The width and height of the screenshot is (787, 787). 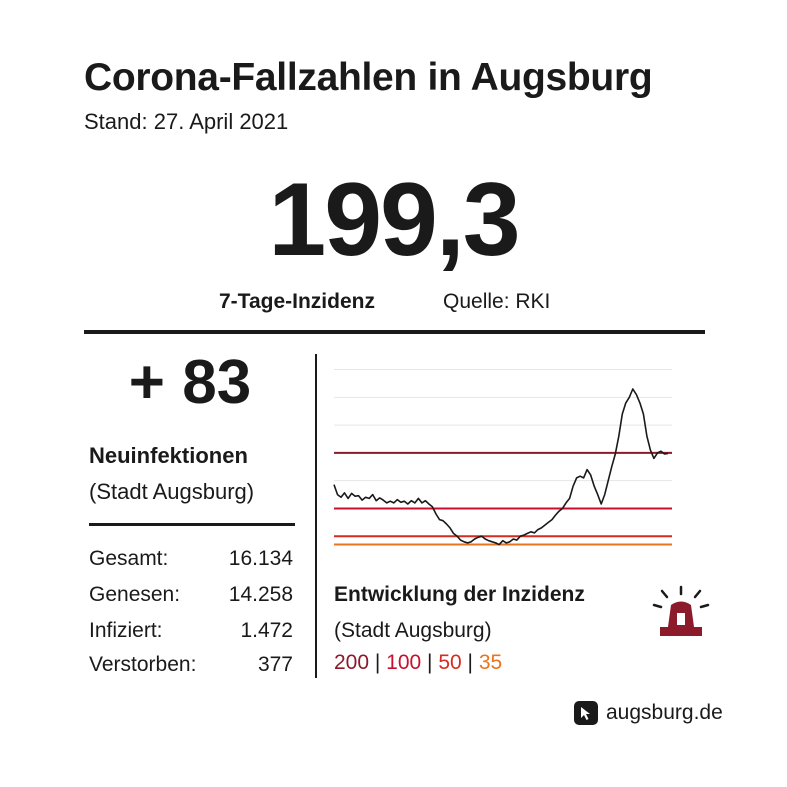 I want to click on stat-label: Gesamt:, so click(x=129, y=558).